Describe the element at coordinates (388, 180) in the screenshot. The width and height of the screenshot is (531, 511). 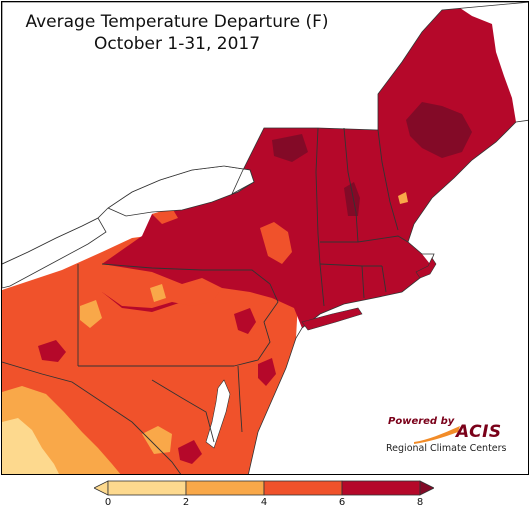
I see `nh-me-border` at that location.